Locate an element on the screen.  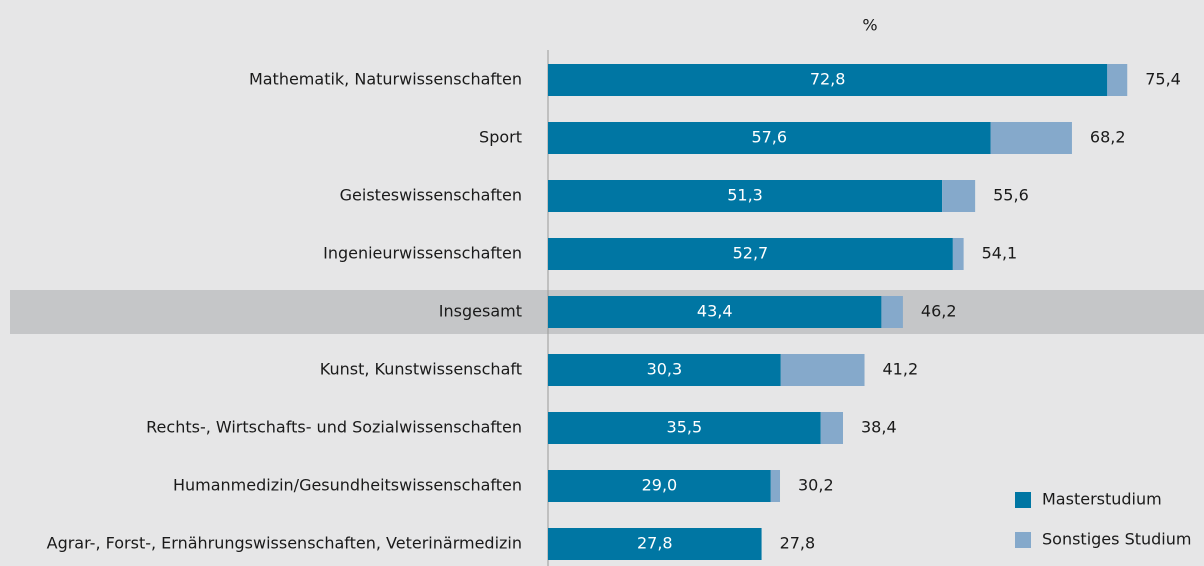
total-label: 68,2 is located at coordinates (1108, 137).